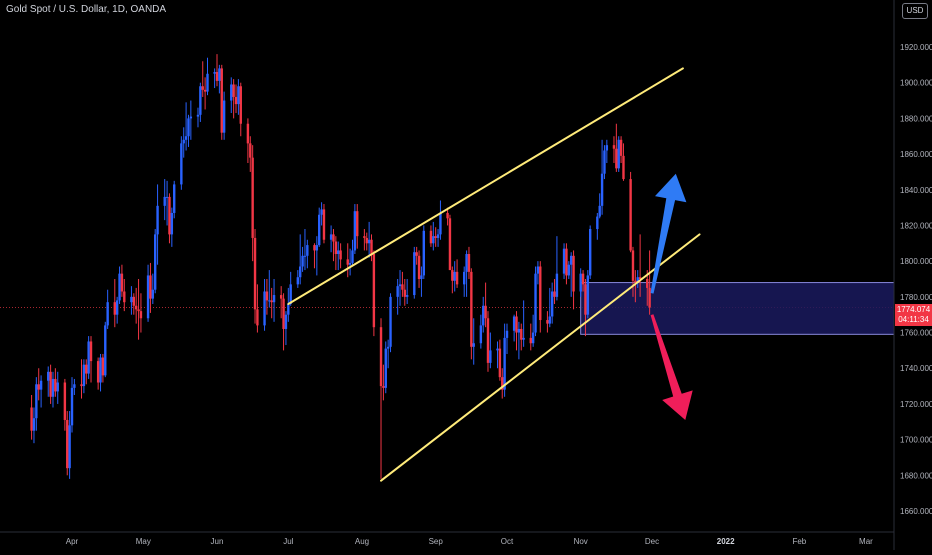 The width and height of the screenshot is (932, 555). What do you see at coordinates (913, 275) in the screenshot?
I see `price-axis-bg` at bounding box center [913, 275].